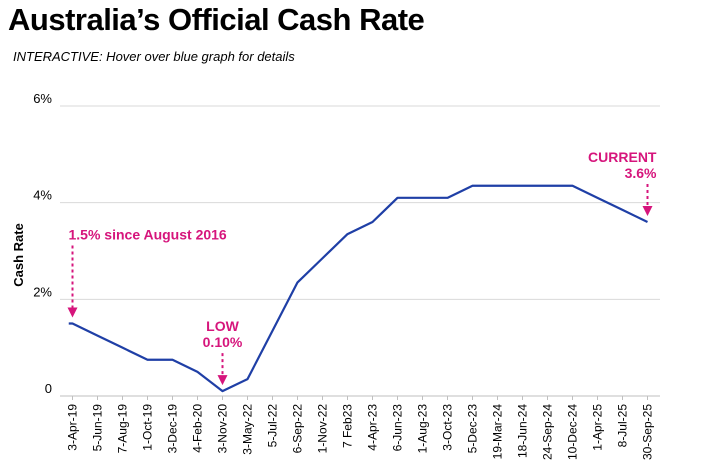 This screenshot has height=473, width=702. I want to click on x-tick-label: 8-Jul-25, so click(623, 426).